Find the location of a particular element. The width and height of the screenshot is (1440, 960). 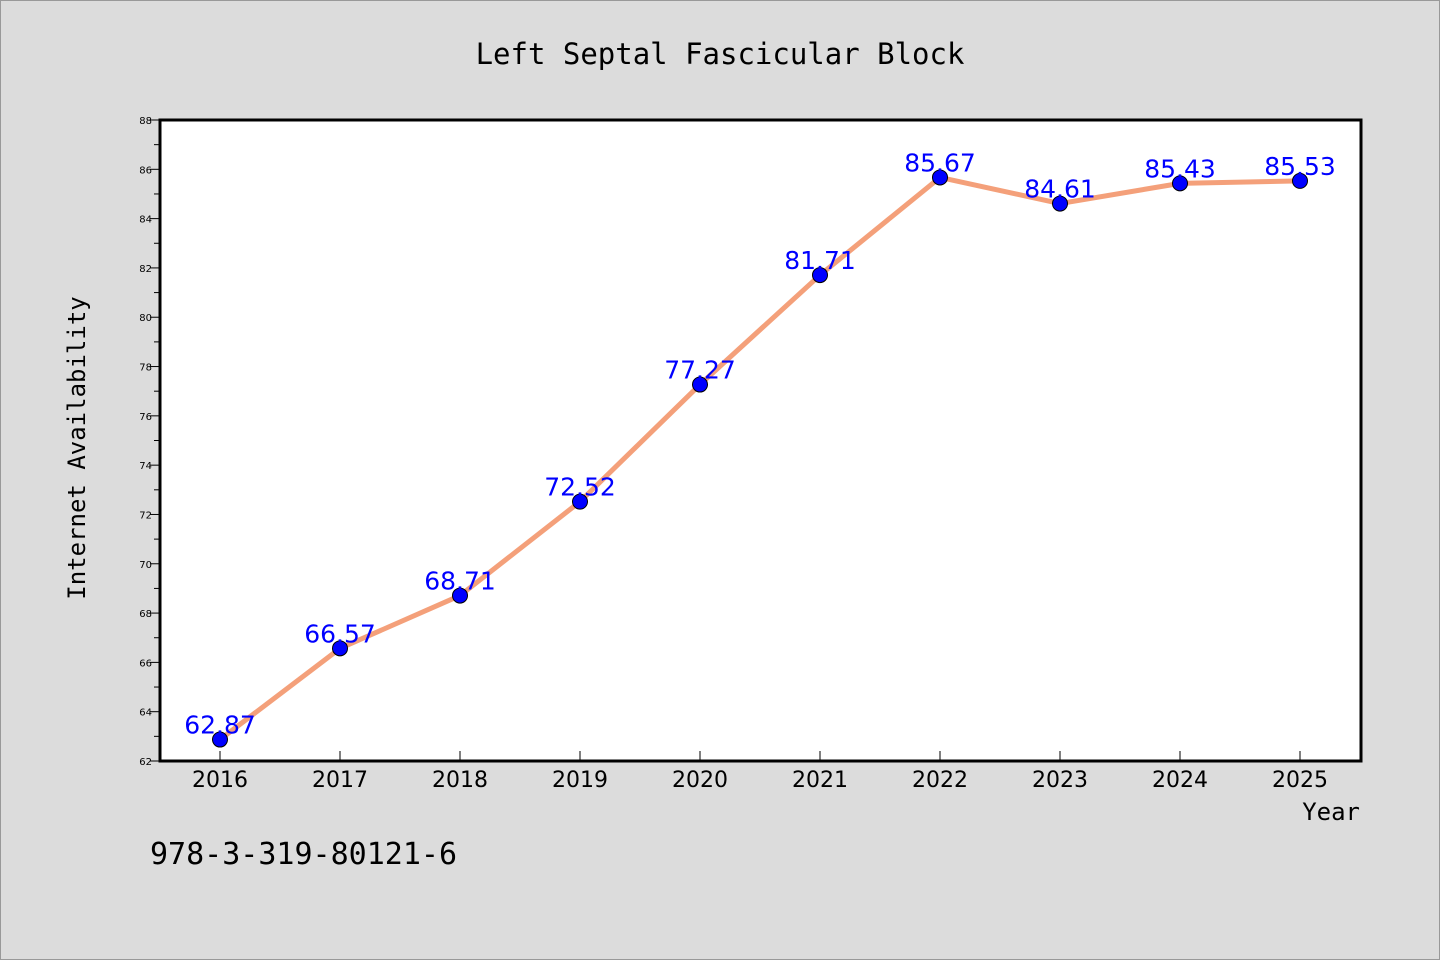

y-tick-label: 70 is located at coordinates (145, 565).